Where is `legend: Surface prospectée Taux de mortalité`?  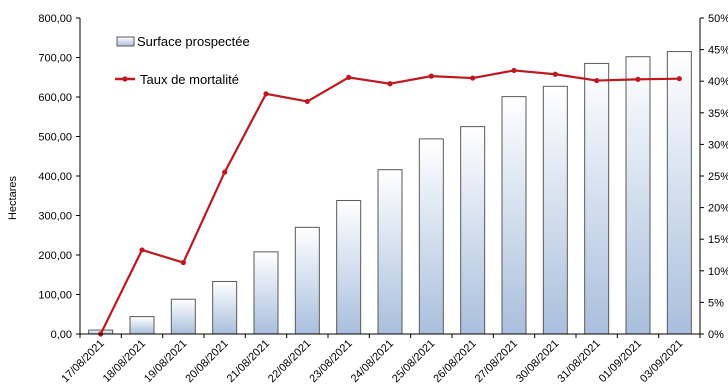 legend: Surface prospectée Taux de mortalité is located at coordinates (182, 60).